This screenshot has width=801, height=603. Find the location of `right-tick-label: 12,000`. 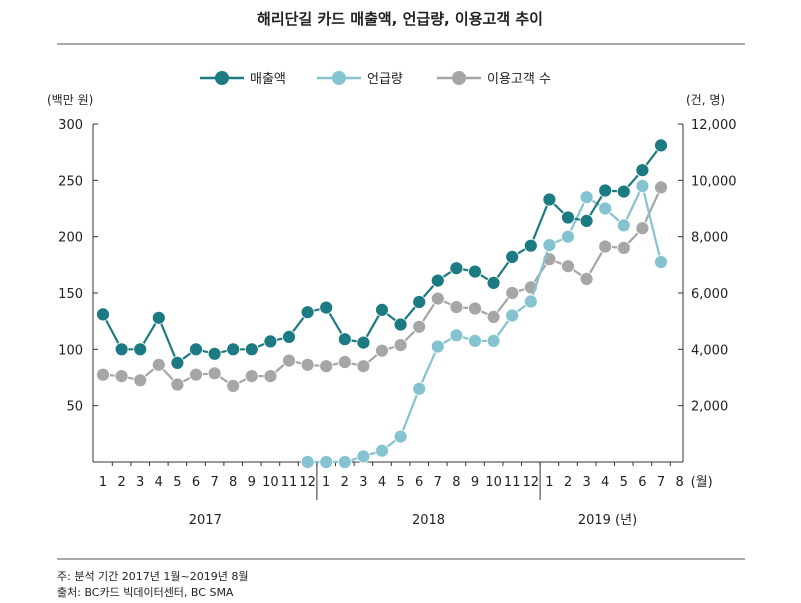

right-tick-label: 12,000 is located at coordinates (714, 125).